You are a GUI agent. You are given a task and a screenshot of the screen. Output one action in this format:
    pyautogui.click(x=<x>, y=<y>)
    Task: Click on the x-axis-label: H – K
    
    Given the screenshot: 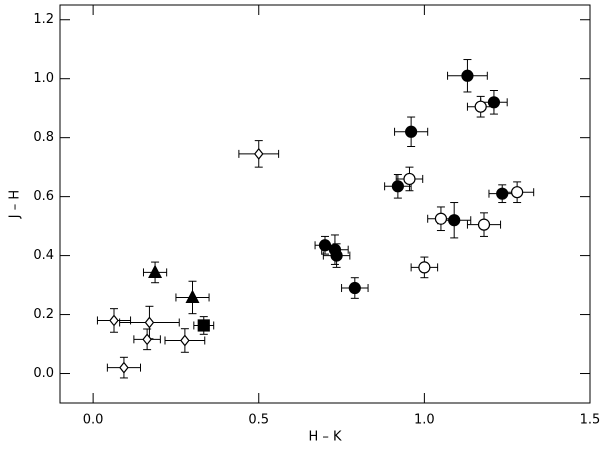 What is the action you would take?
    pyautogui.click(x=325, y=437)
    